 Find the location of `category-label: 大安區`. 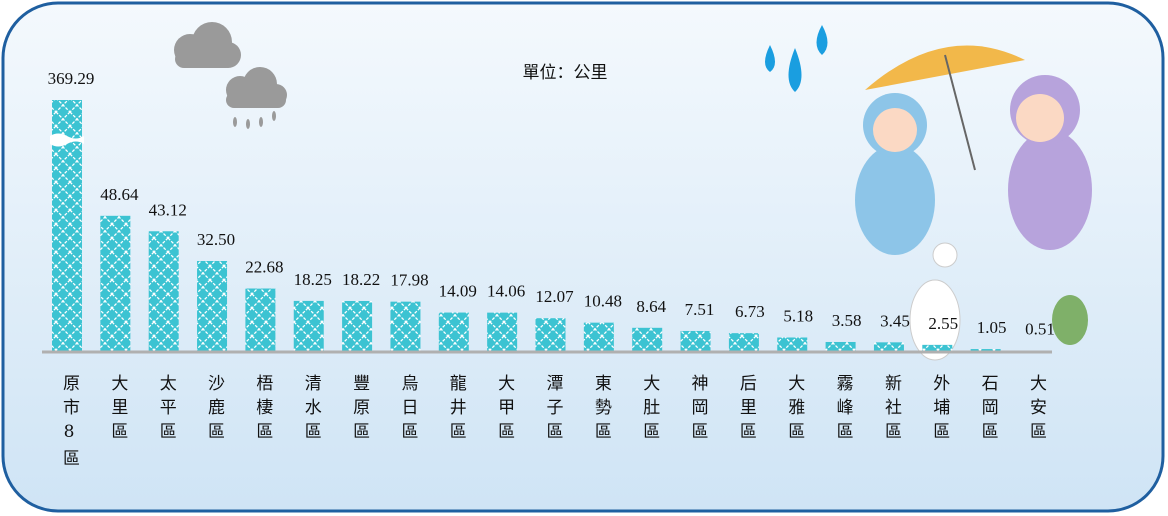

category-label: 大安區 is located at coordinates (1036, 410).